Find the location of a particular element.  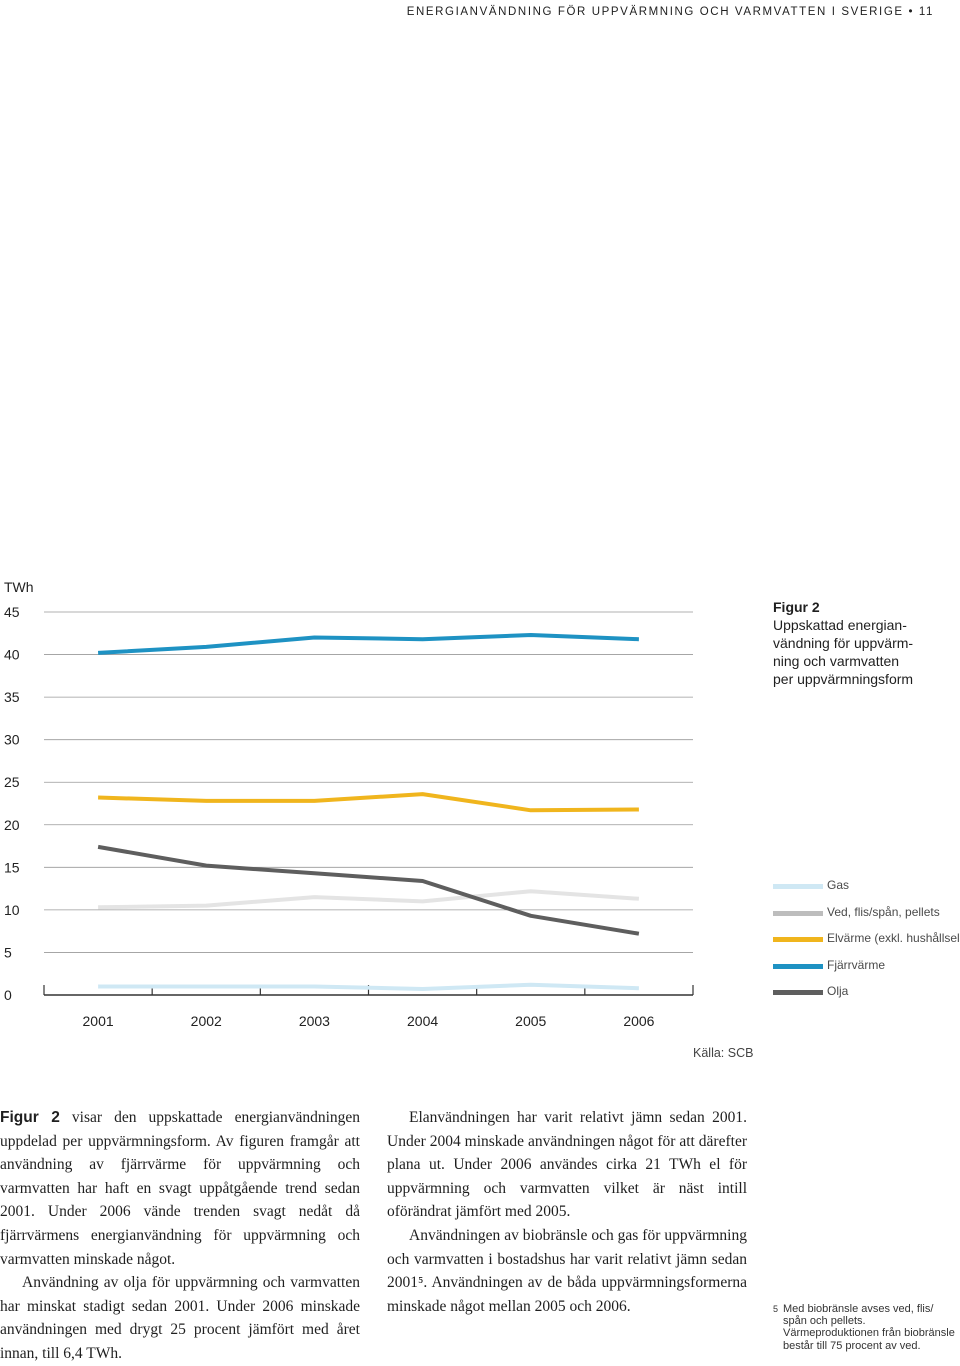

x-tick-label: 2002 is located at coordinates (206, 1021).